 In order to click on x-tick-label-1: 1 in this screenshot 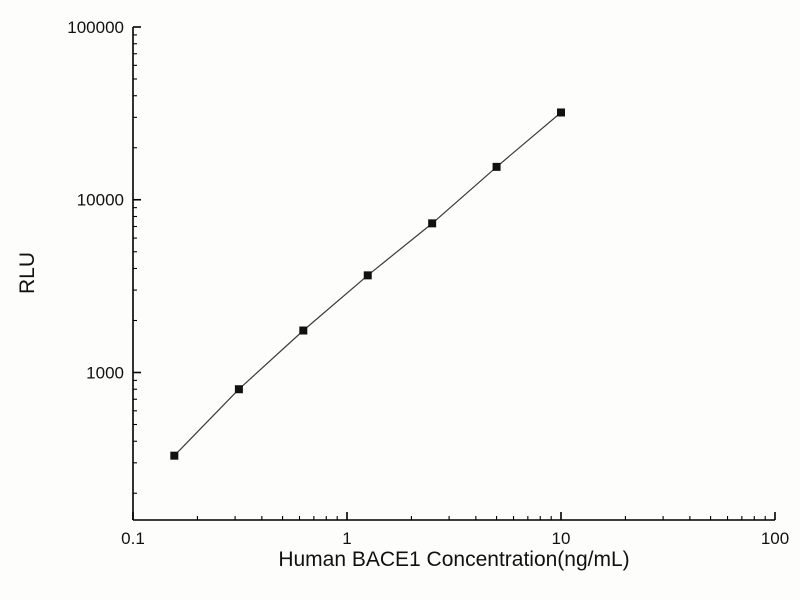, I will do `click(346, 538)`.